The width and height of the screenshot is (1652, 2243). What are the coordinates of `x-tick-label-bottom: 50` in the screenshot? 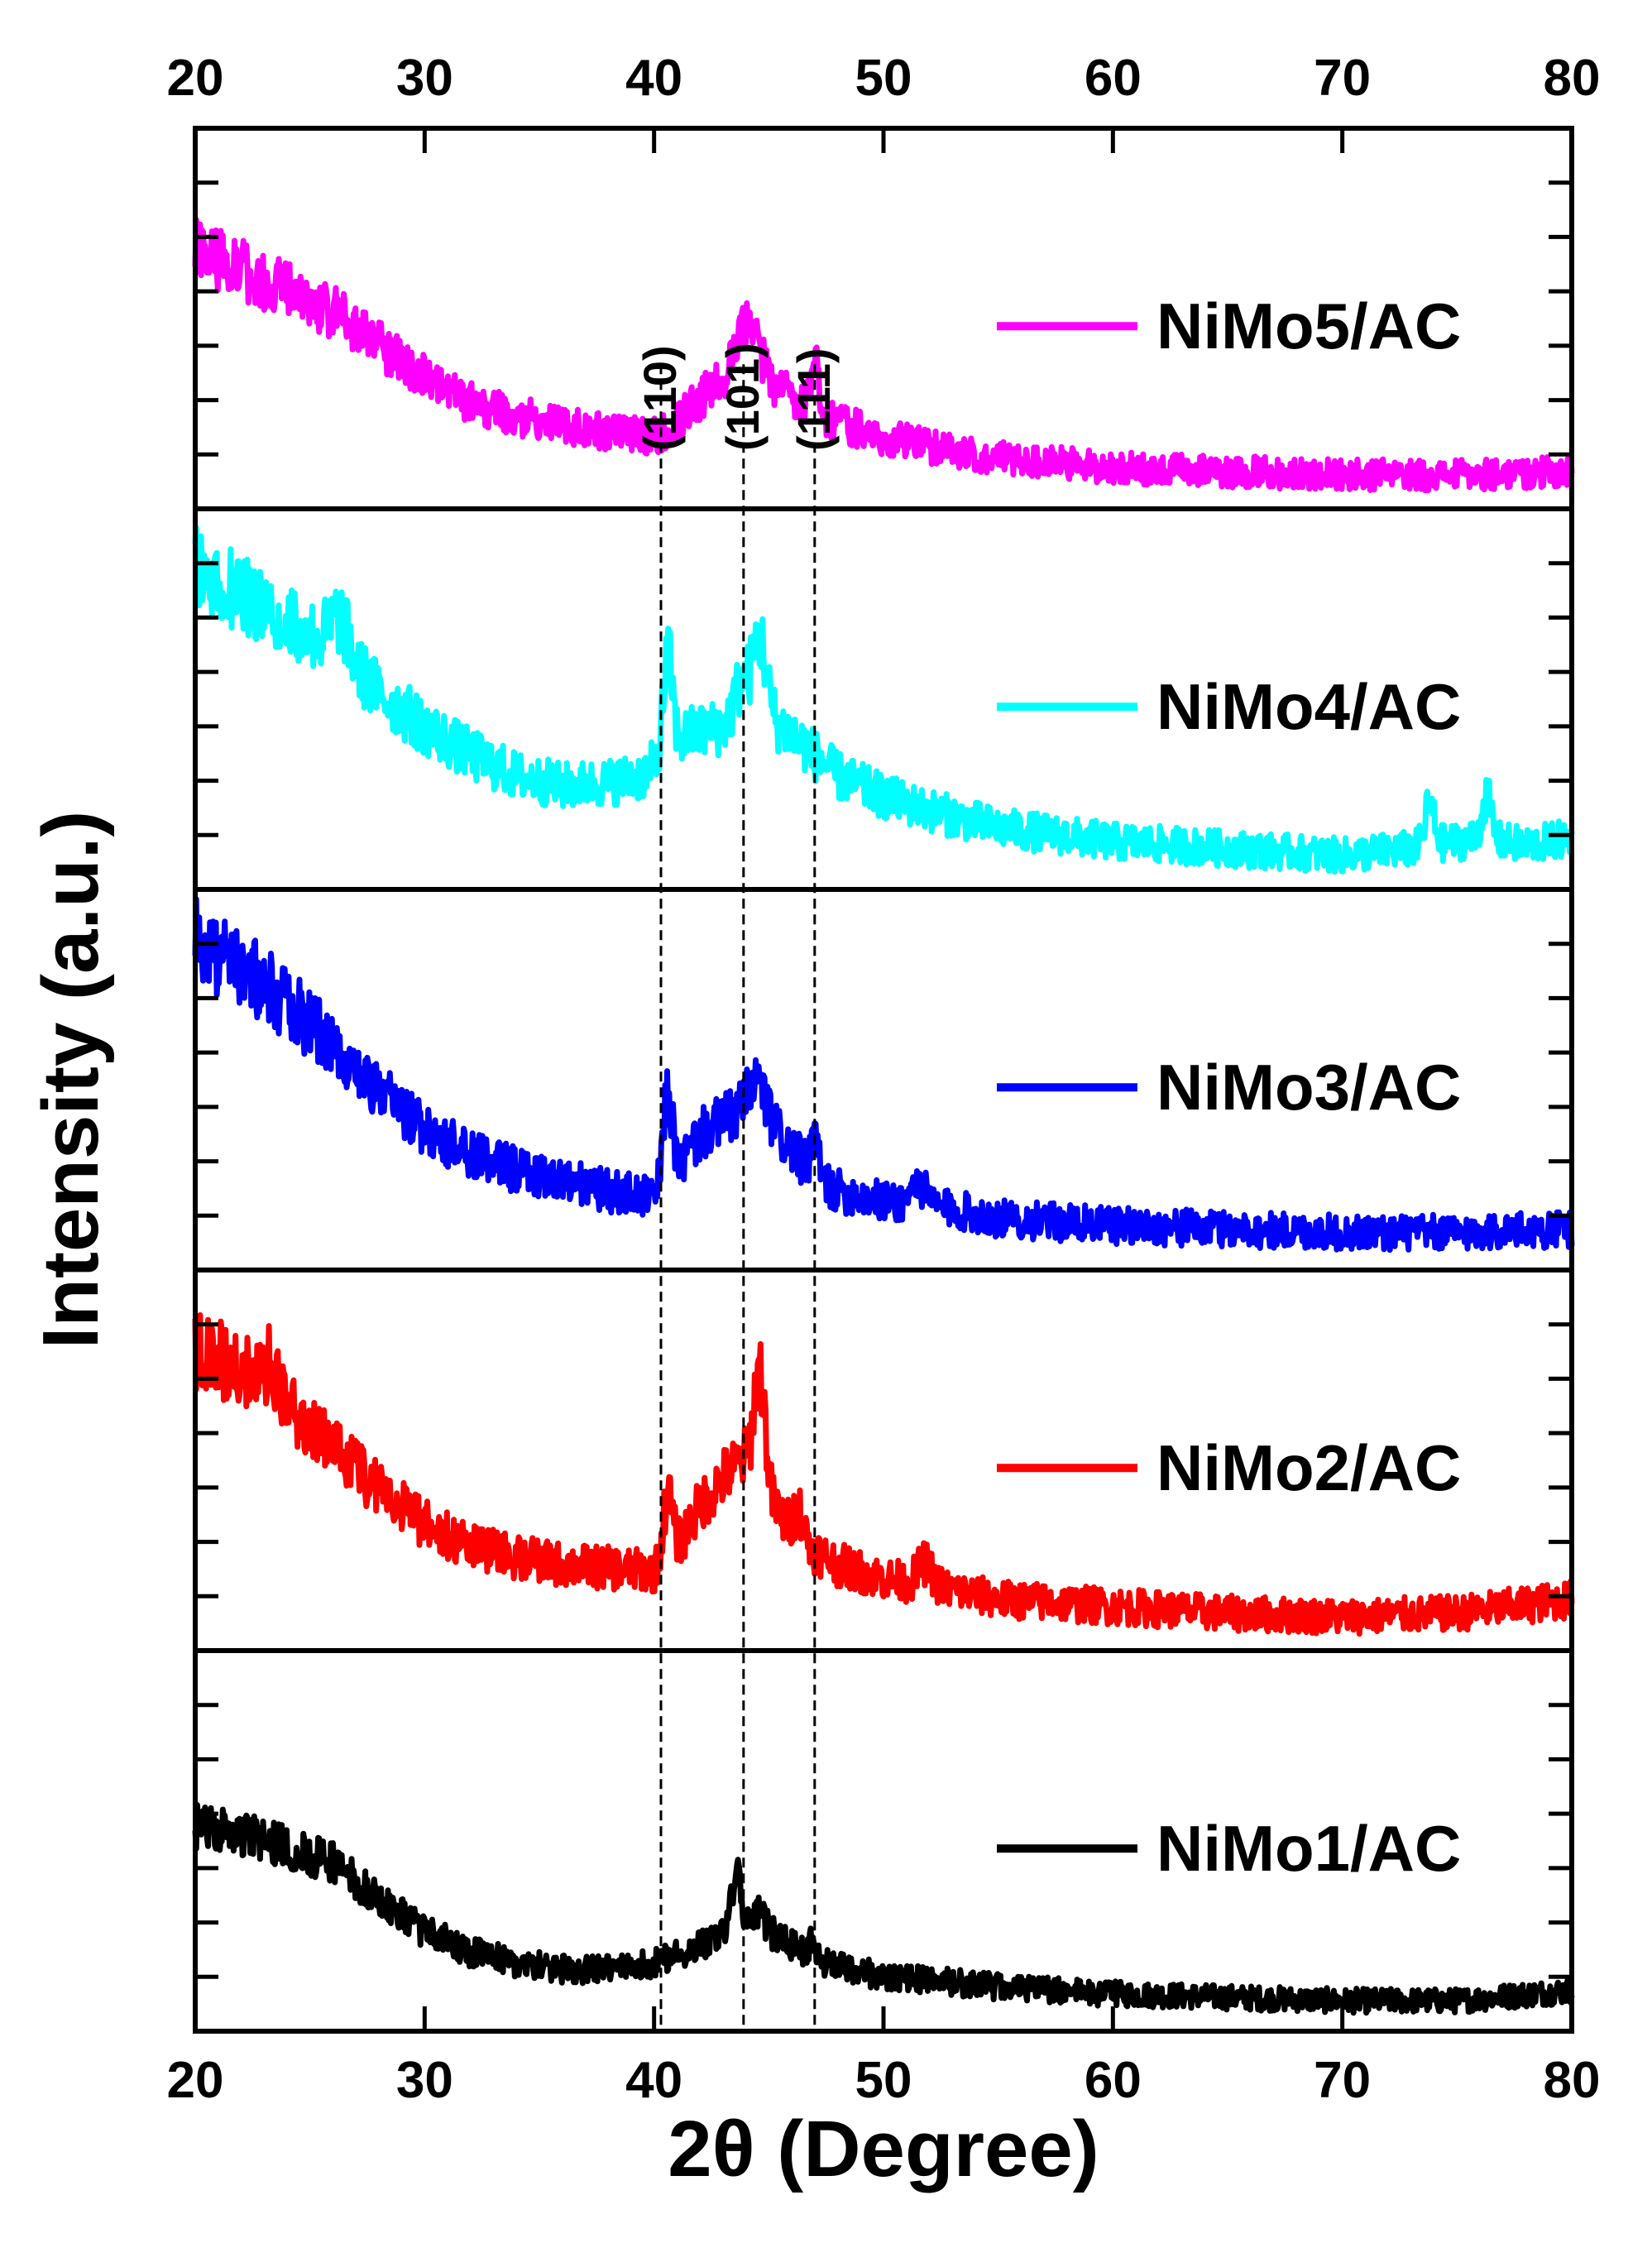 It's located at (883, 2080).